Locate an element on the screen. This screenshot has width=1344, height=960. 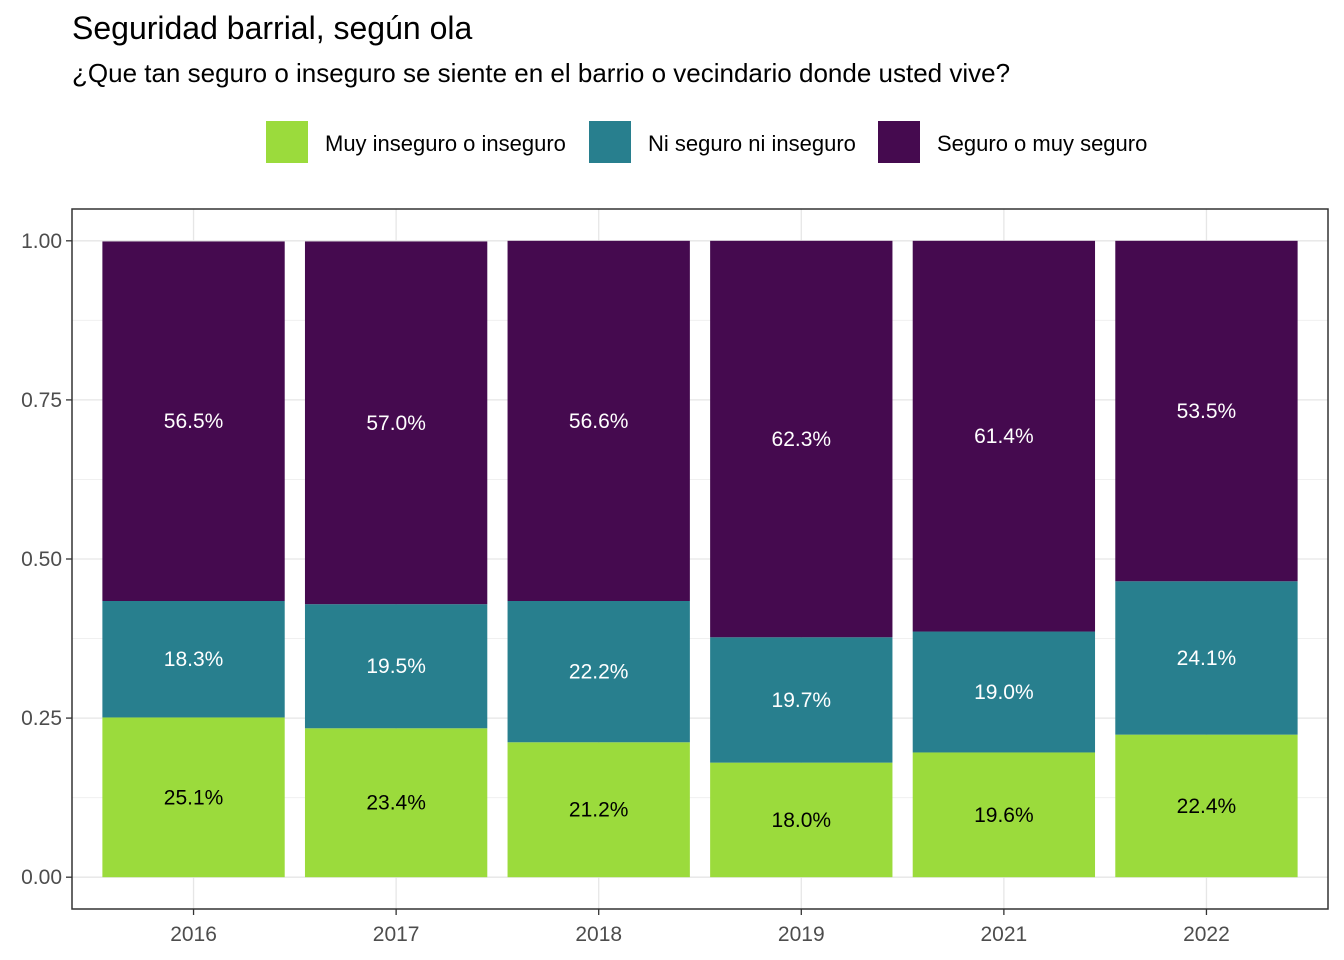
data-label: 19.7% is located at coordinates (802, 700).